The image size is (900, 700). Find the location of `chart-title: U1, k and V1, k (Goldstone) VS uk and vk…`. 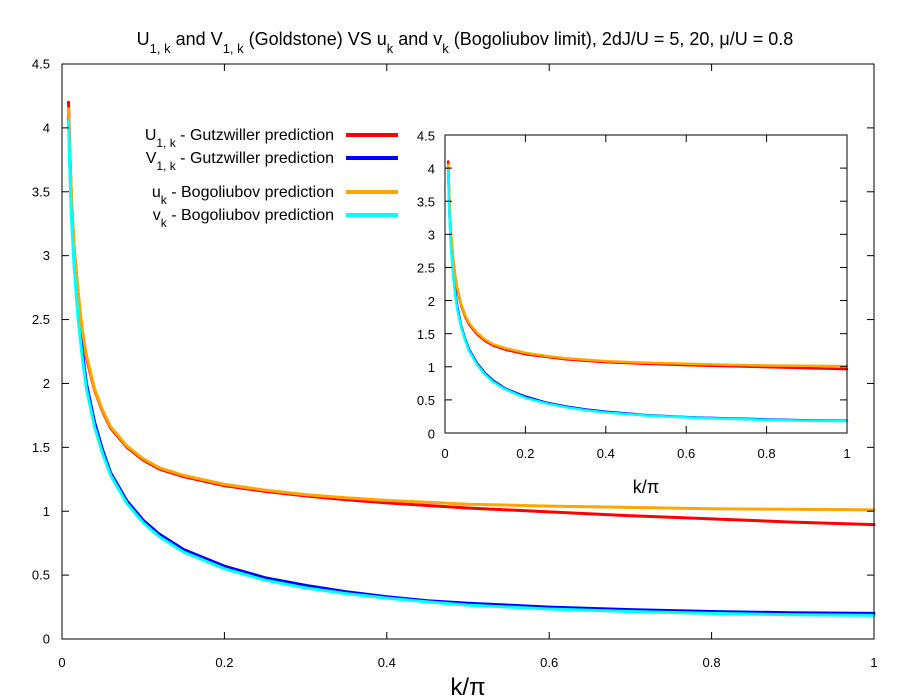

chart-title: U1, k and V1, k (Goldstone) VS uk and vk… is located at coordinates (465, 42).